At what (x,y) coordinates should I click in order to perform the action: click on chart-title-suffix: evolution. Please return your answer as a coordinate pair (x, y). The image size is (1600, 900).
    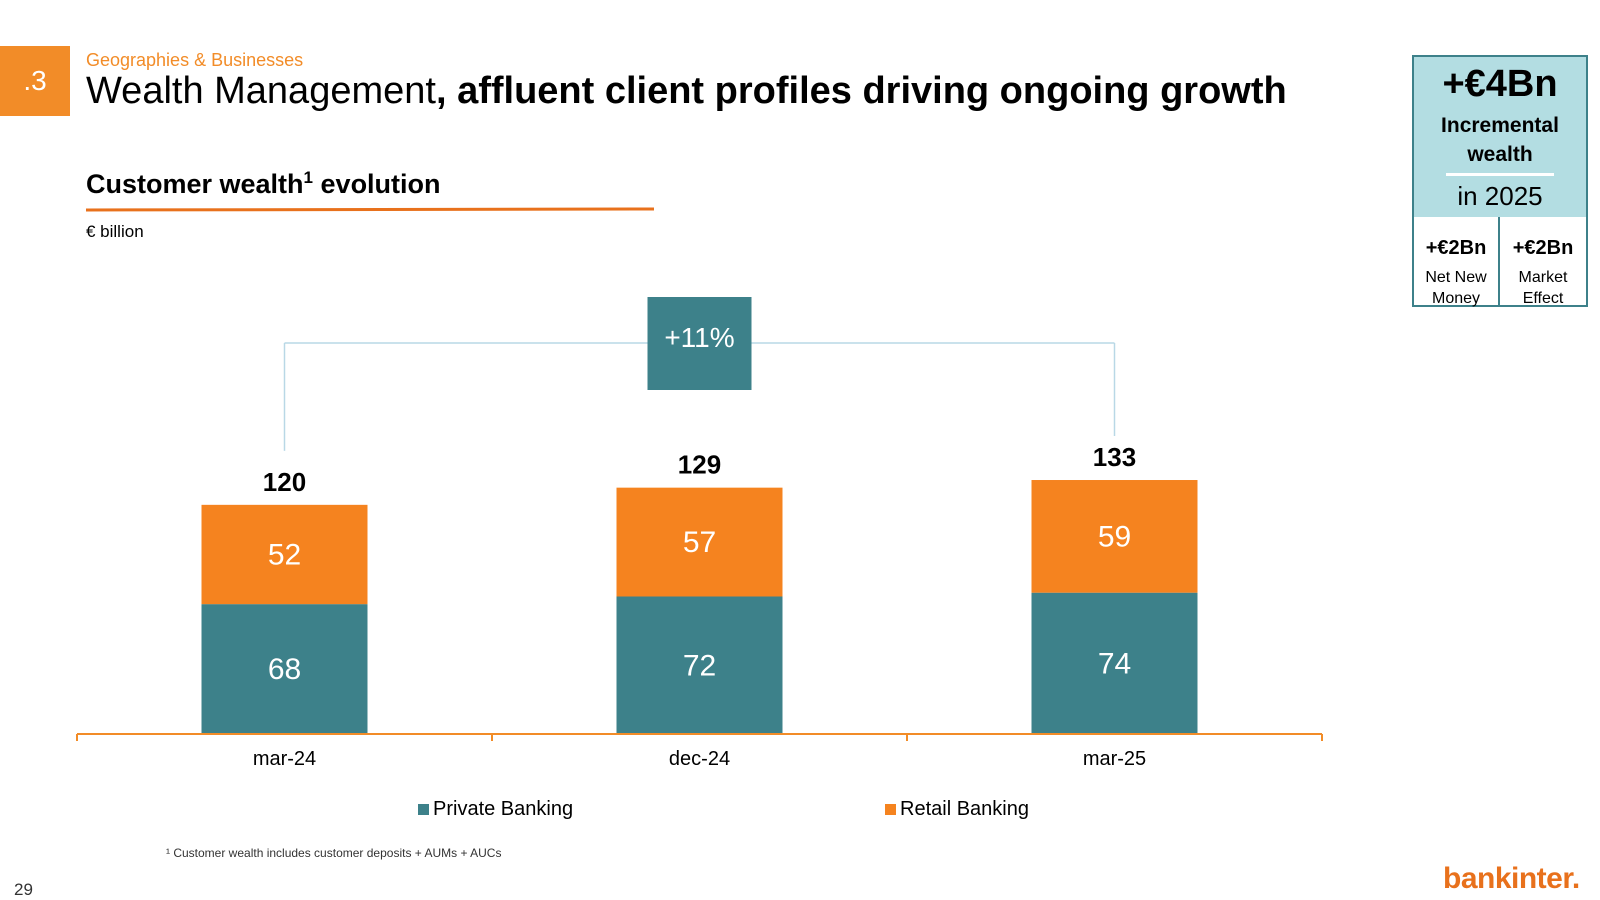
    Looking at the image, I should click on (380, 184).